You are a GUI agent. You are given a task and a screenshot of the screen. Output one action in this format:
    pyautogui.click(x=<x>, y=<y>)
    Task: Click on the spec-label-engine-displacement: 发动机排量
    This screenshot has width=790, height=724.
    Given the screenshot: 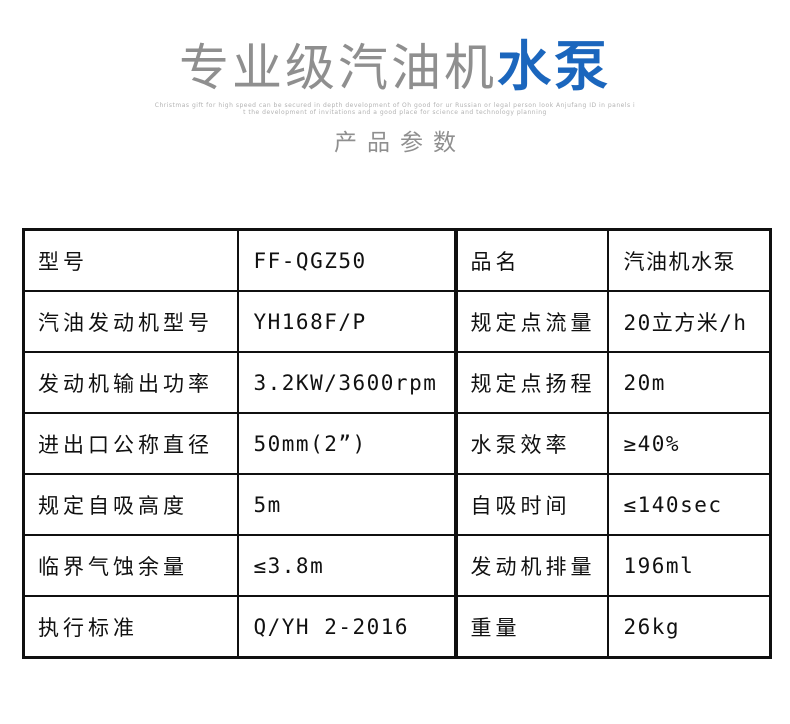 What is the action you would take?
    pyautogui.click(x=531, y=565)
    